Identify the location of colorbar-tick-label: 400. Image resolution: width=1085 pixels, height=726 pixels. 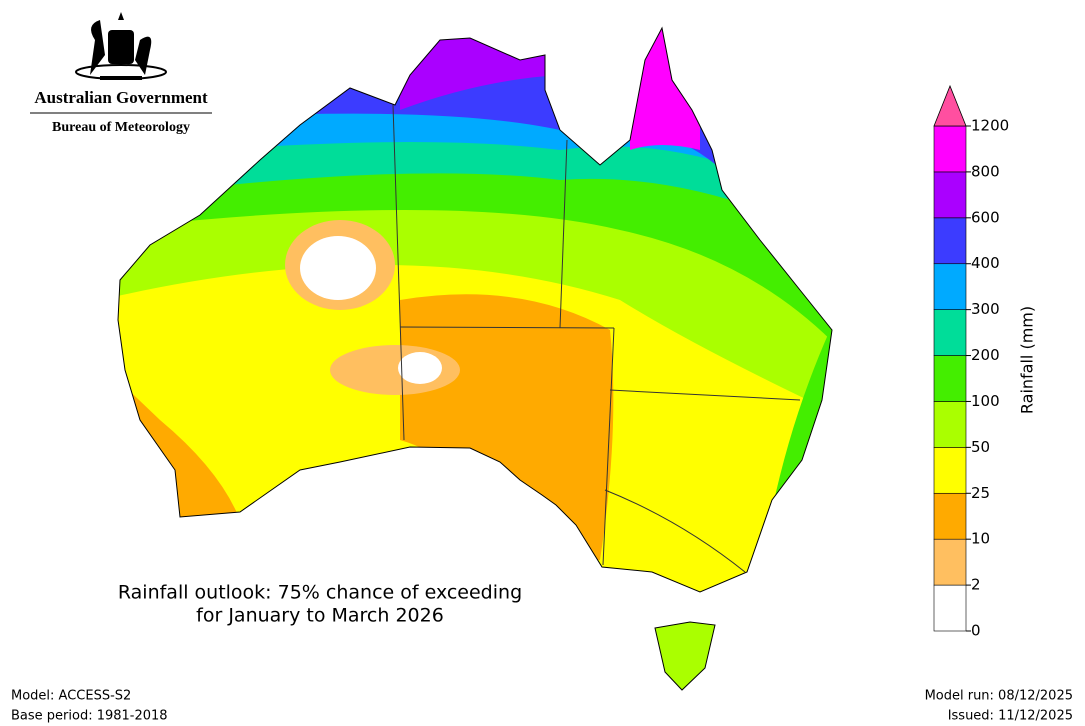
(985, 263).